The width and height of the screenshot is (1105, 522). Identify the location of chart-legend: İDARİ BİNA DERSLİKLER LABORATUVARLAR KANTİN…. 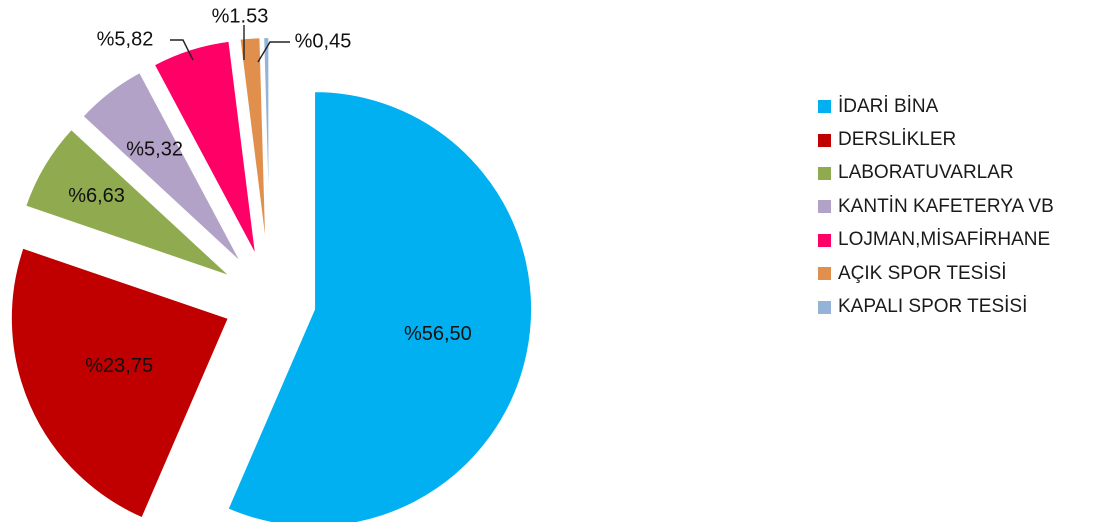
(936, 207).